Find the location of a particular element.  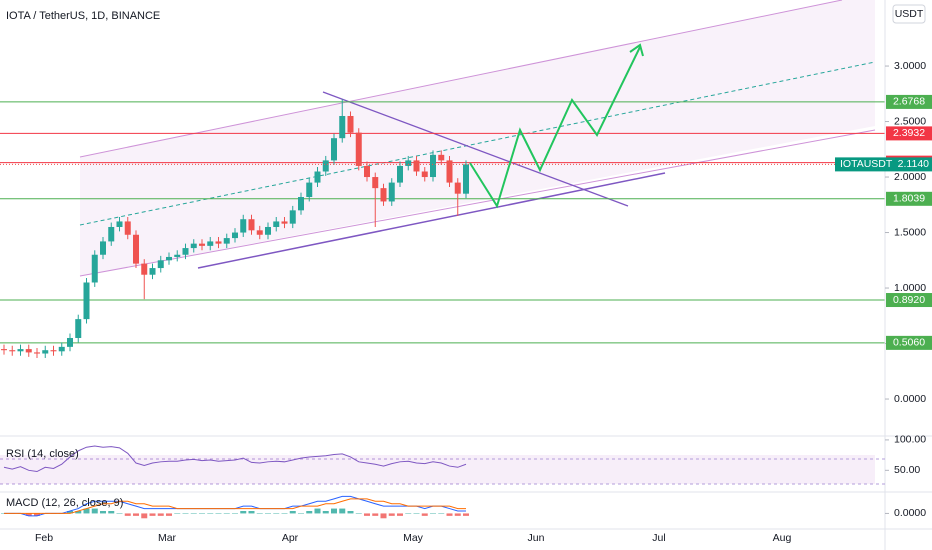

y-tick-label: 2.5000 is located at coordinates (910, 121).